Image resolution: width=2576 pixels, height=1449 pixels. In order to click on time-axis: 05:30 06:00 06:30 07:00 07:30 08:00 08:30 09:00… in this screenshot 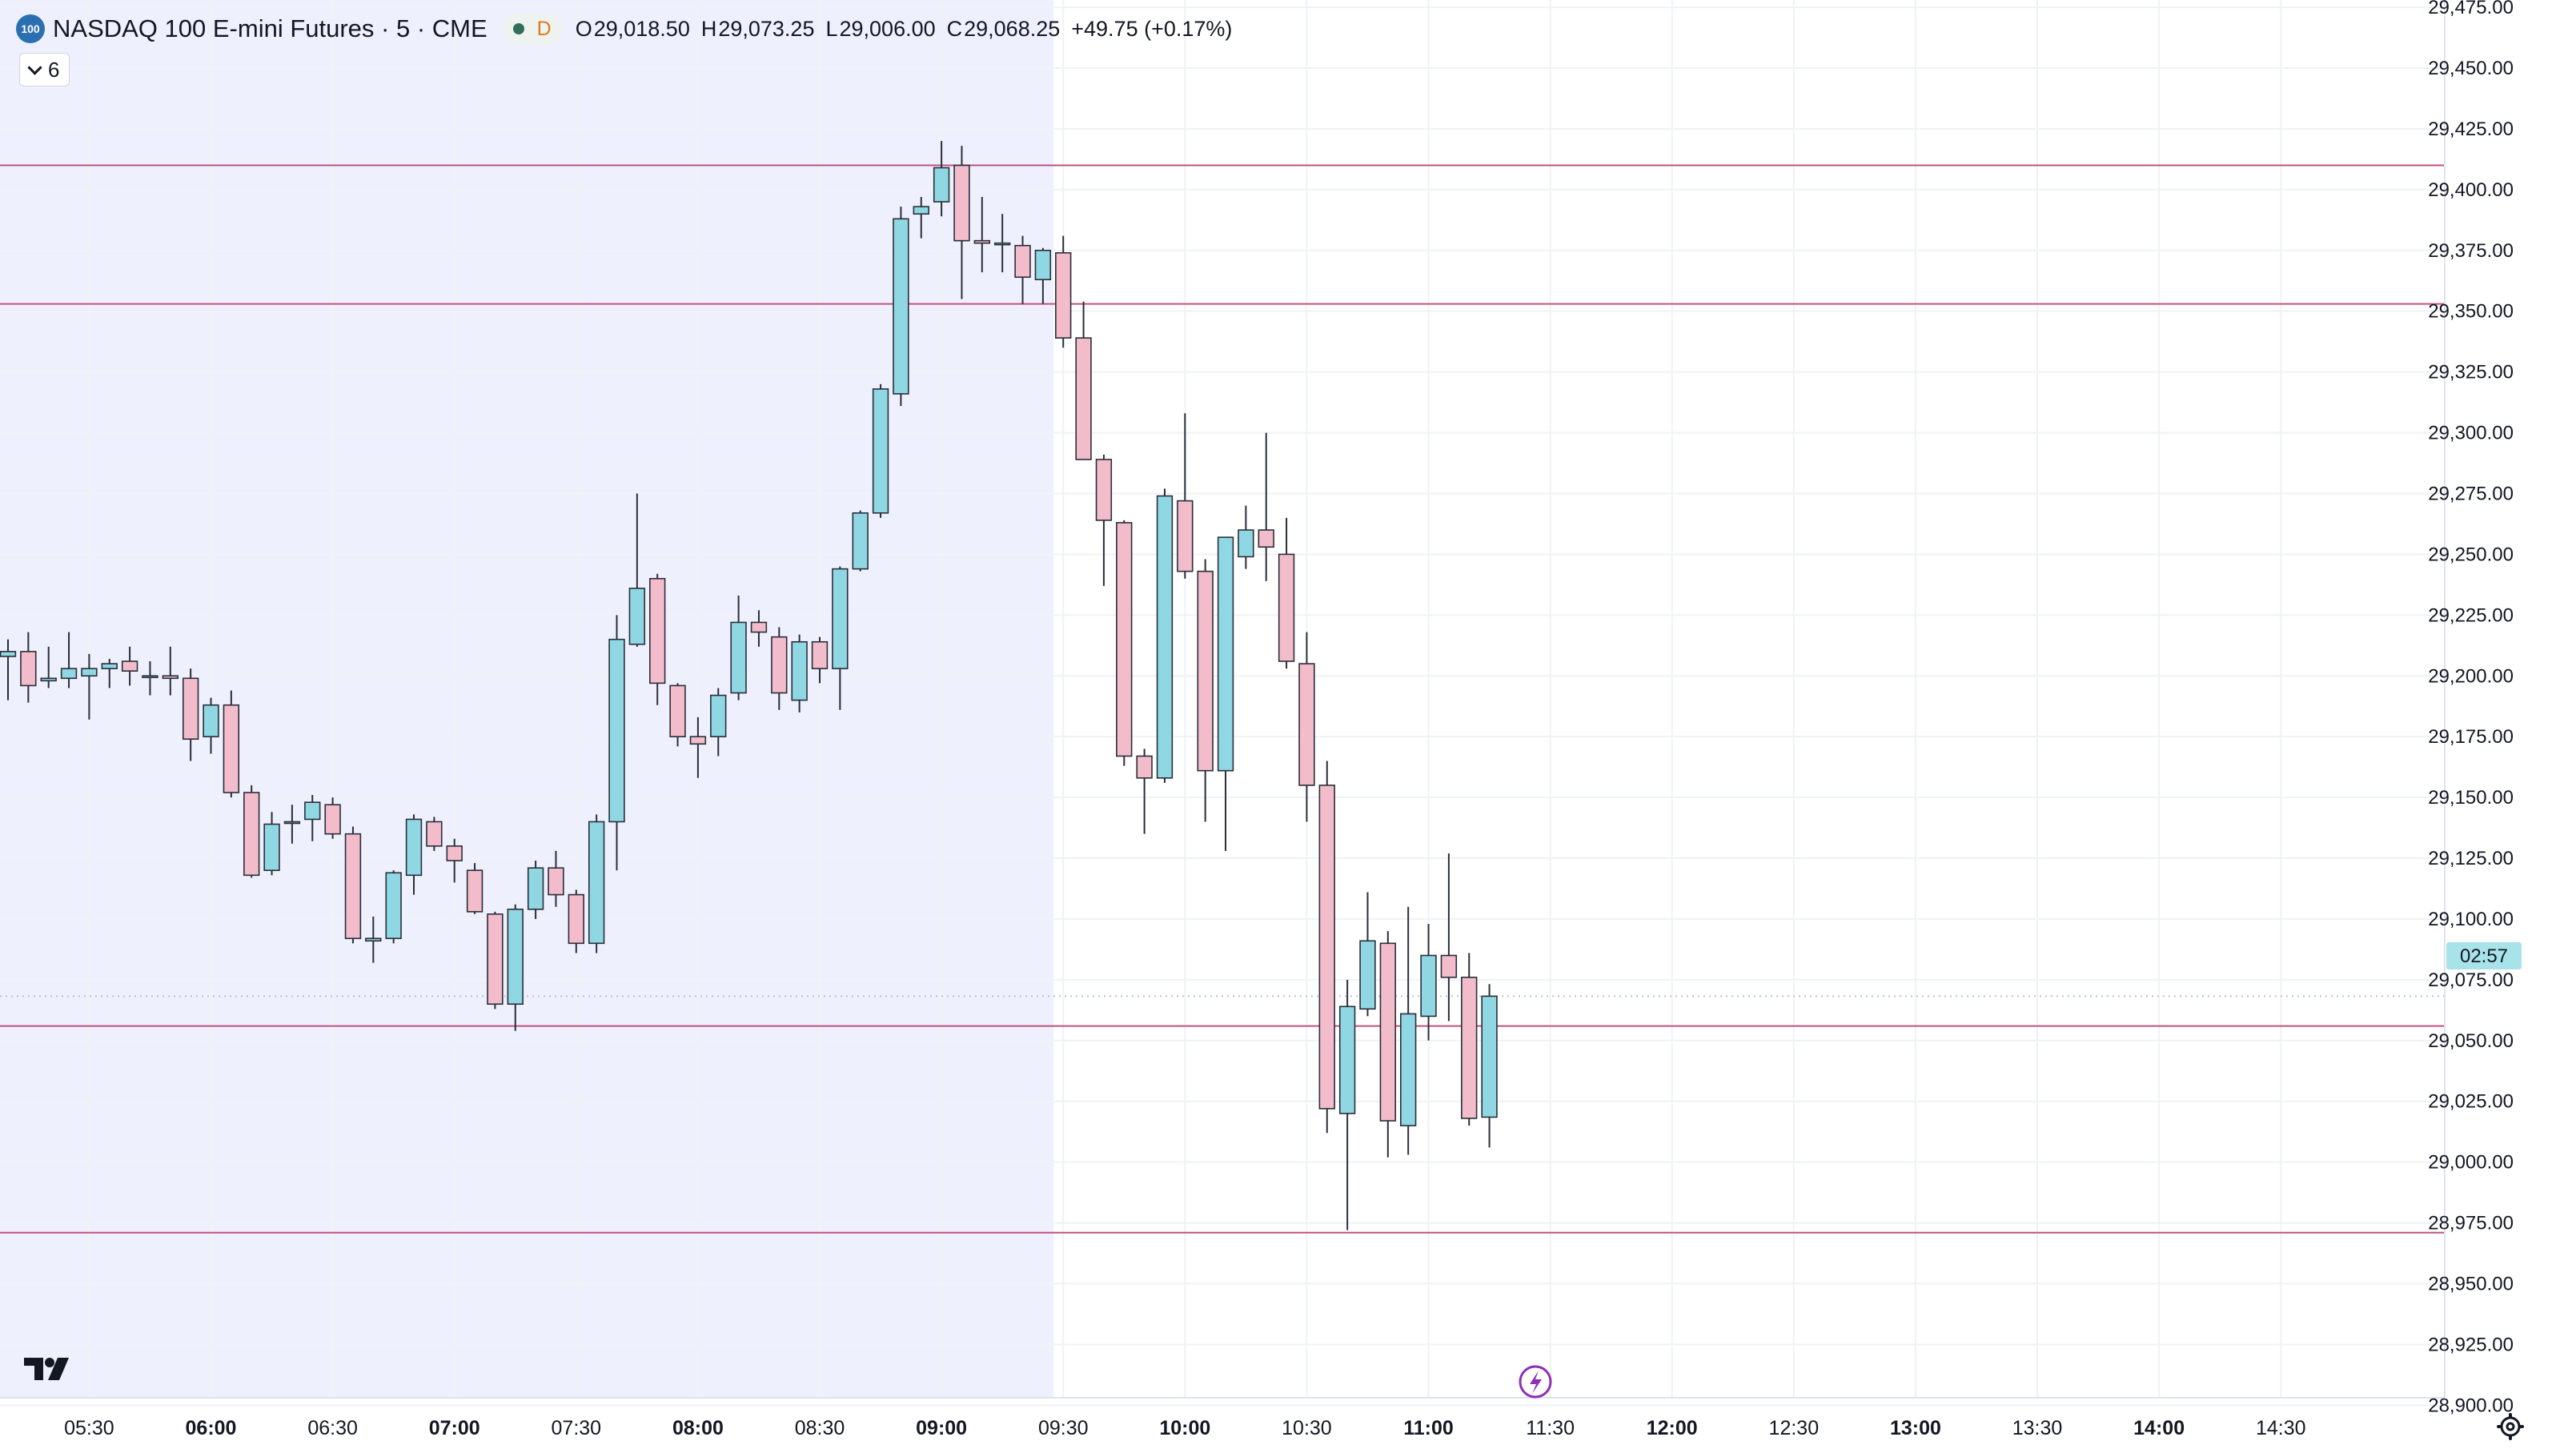, I will do `click(1184, 1428)`.